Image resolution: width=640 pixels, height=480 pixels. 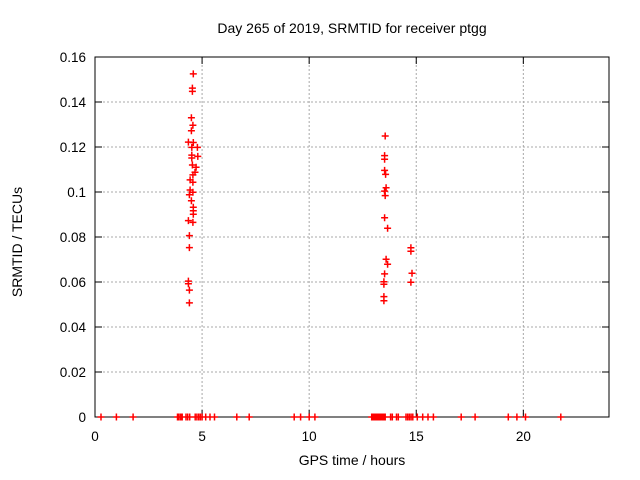 What do you see at coordinates (73, 282) in the screenshot?
I see `y-tick-label: 0.06` at bounding box center [73, 282].